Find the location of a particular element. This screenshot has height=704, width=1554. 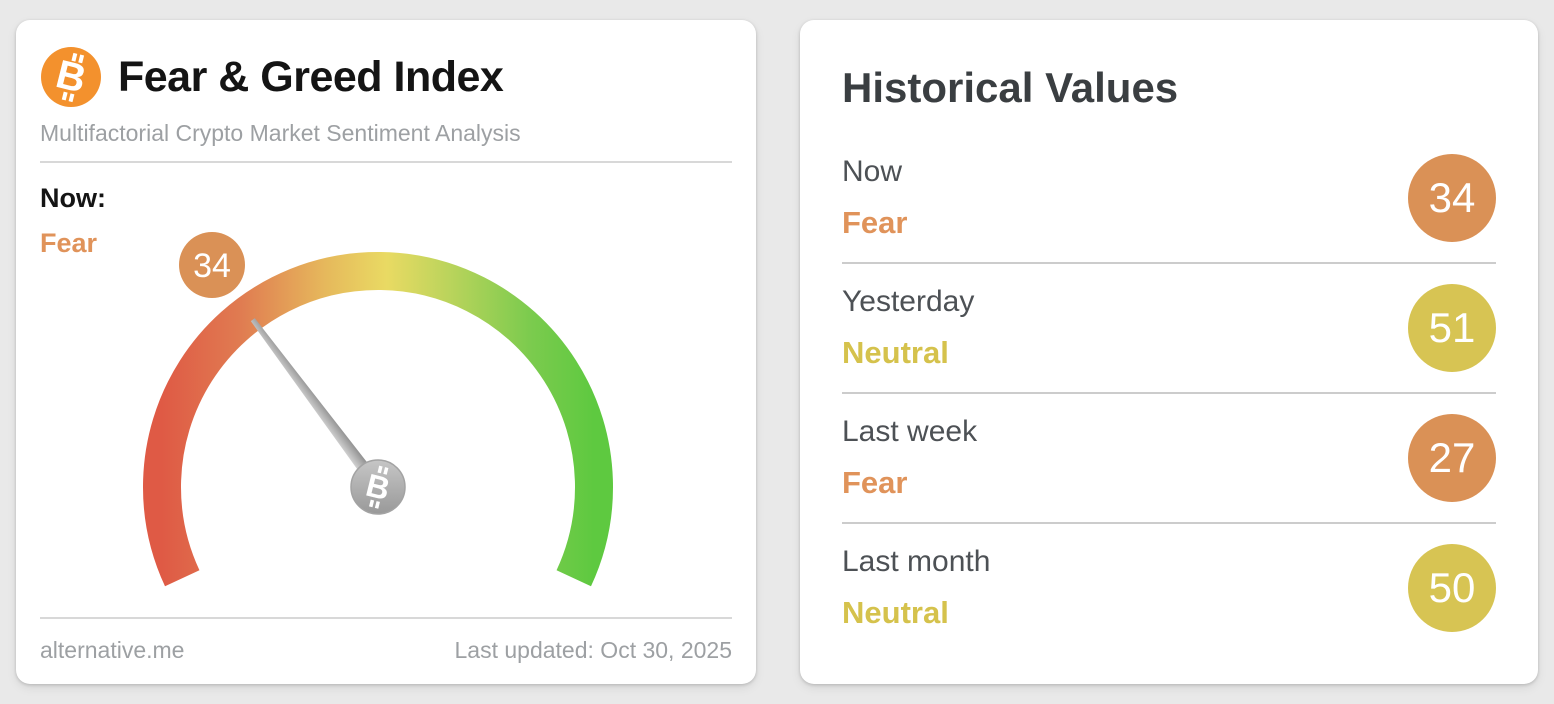

gauge-needle is located at coordinates (317, 404).